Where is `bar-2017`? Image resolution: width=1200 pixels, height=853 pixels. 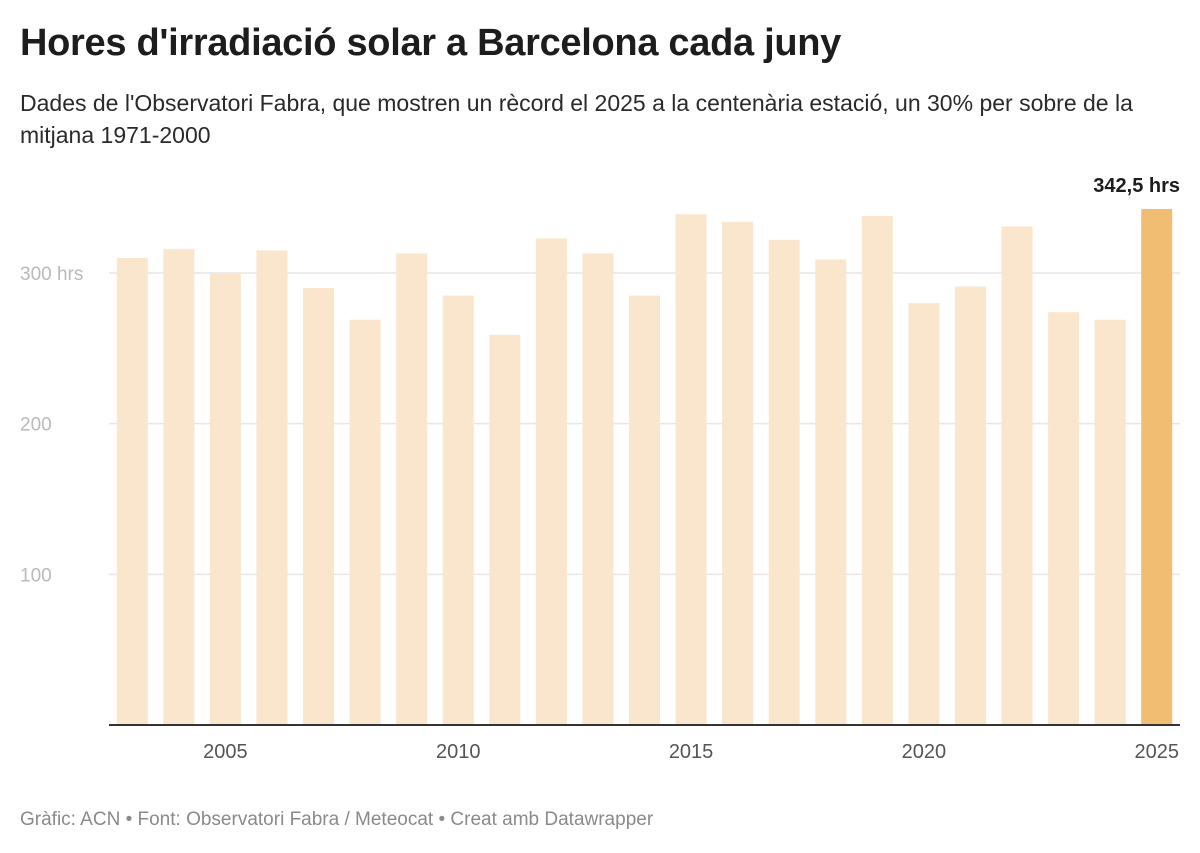 bar-2017 is located at coordinates (784, 482).